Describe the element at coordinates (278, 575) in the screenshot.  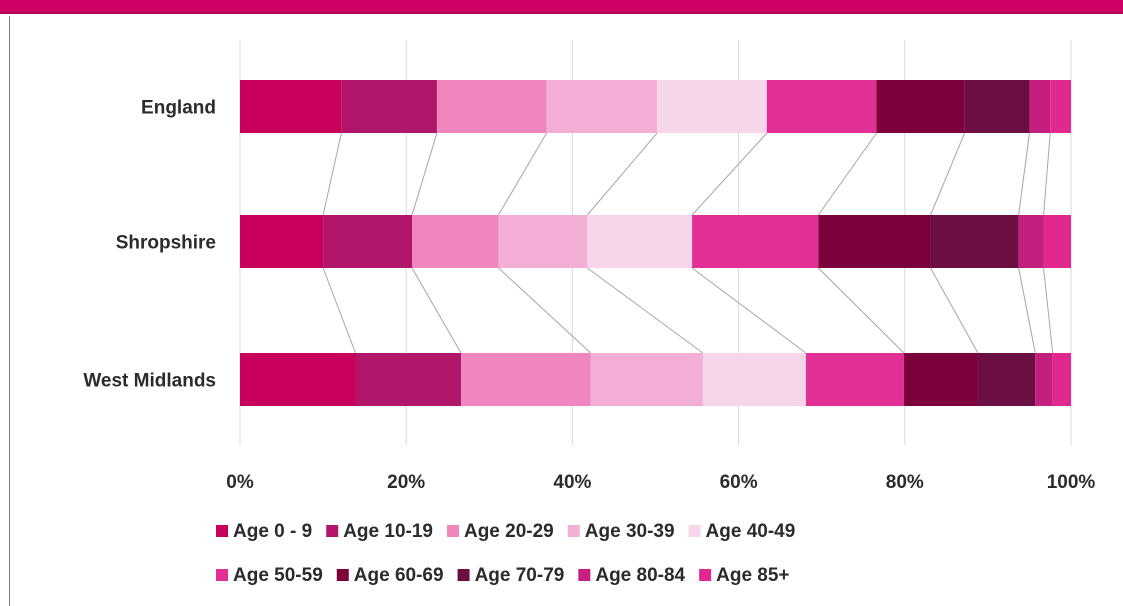
I see `legend-label: Age 50-59` at that location.